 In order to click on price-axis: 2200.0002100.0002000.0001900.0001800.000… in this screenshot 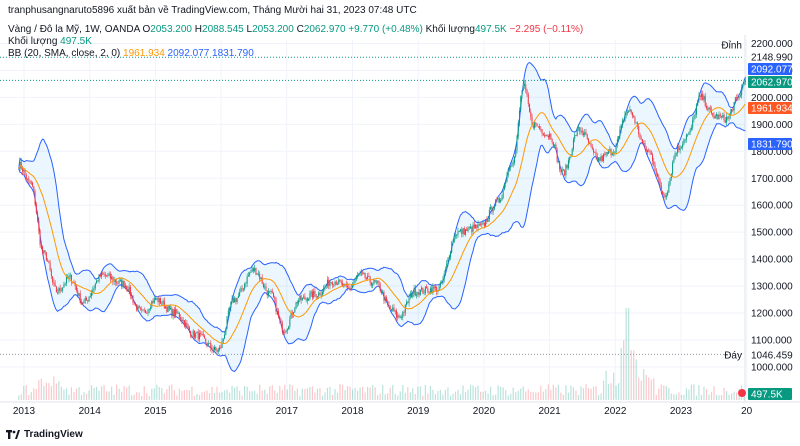, I will do `click(772, 206)`.